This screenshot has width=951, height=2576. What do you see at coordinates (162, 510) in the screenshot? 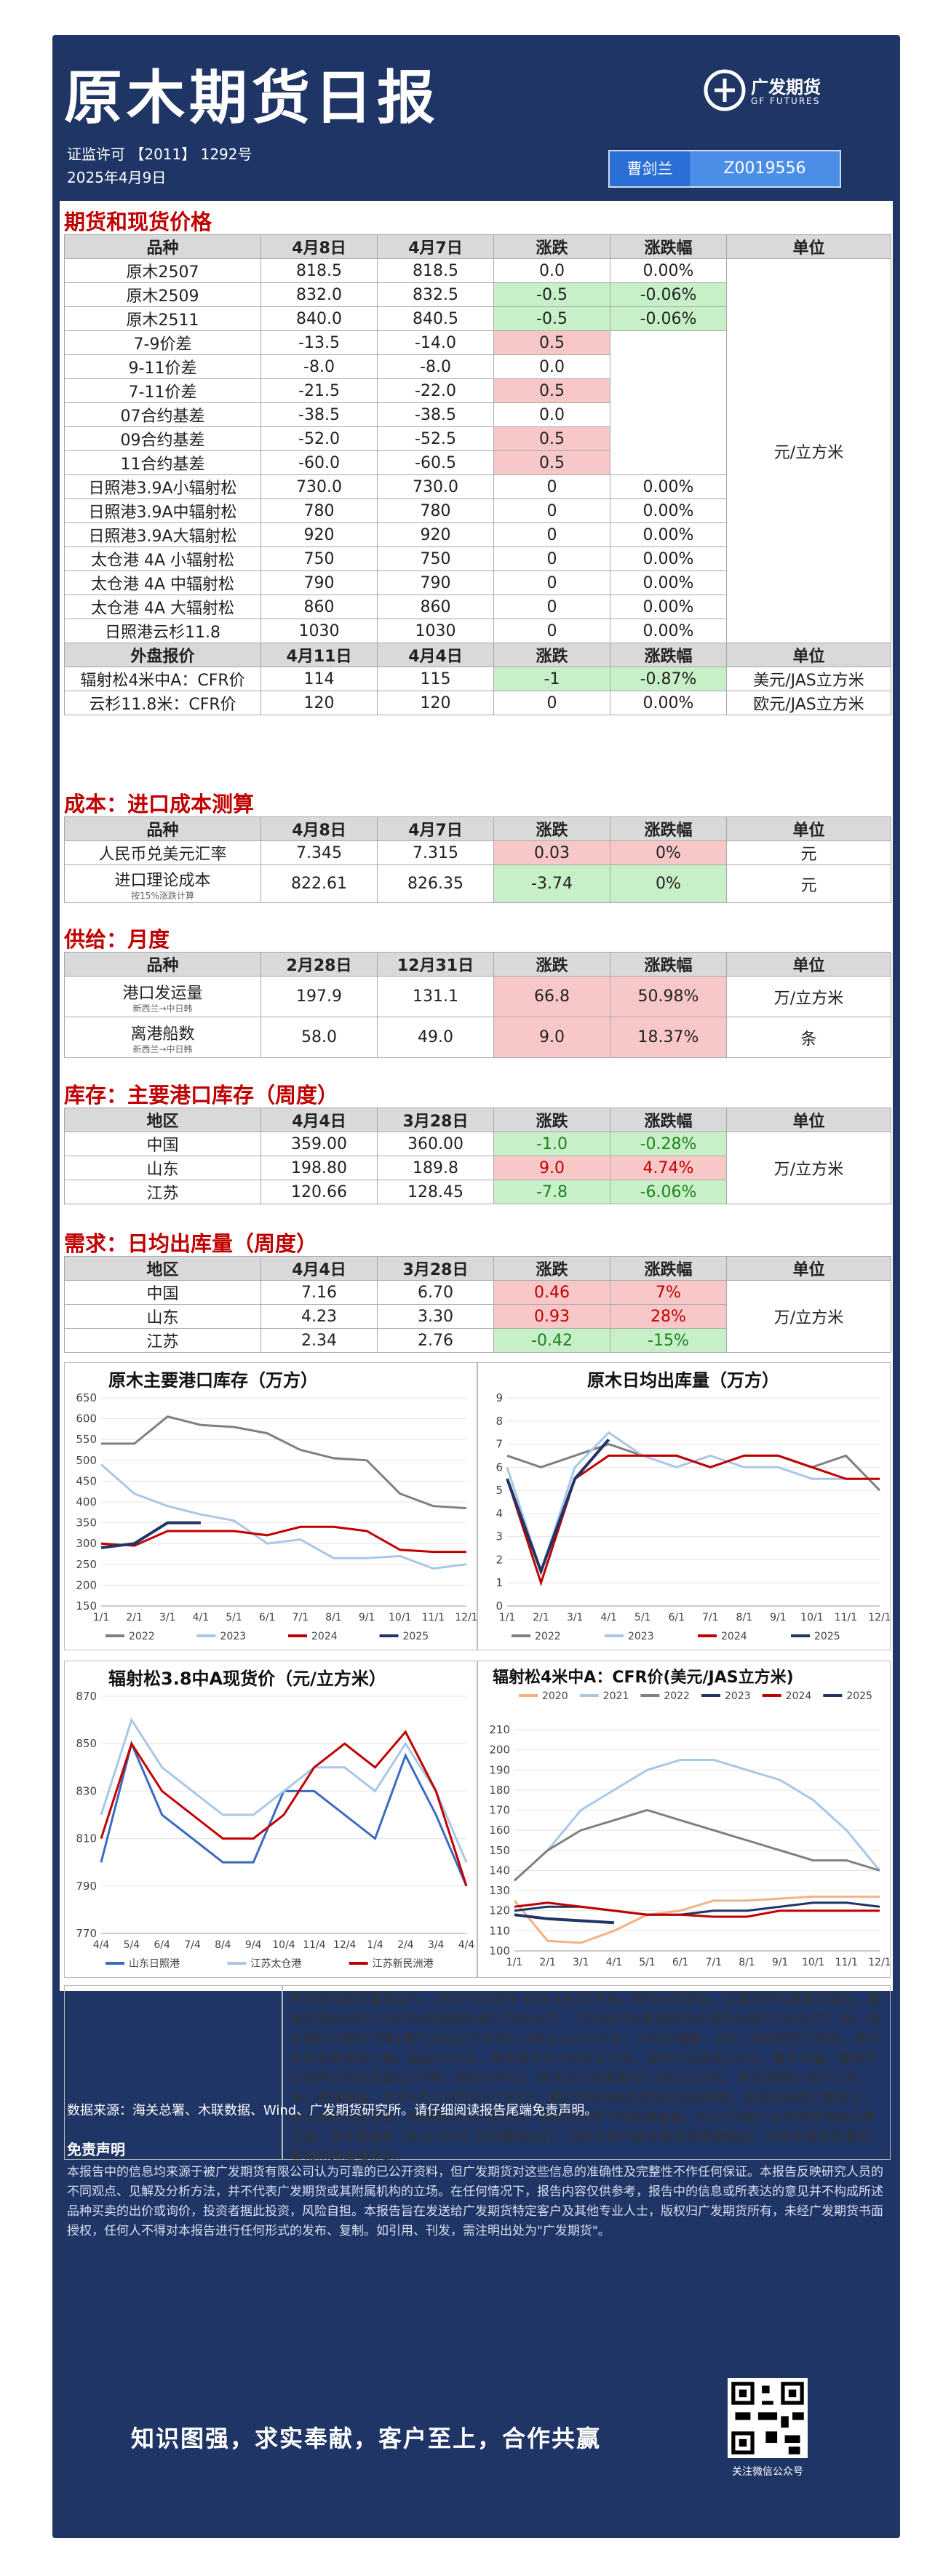
I see `item-name: 日照港3.9A中辐射松` at bounding box center [162, 510].